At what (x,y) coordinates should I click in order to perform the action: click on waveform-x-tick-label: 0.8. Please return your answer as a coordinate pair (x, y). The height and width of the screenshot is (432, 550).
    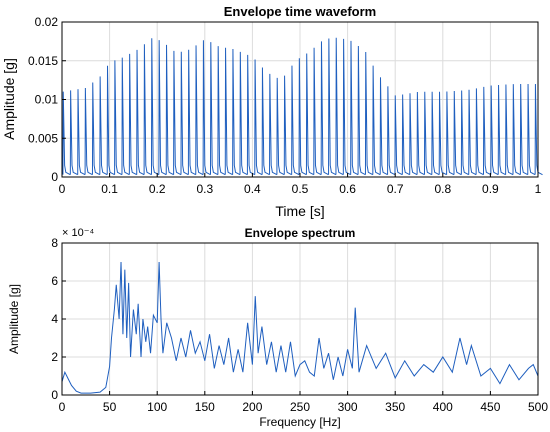
    Looking at the image, I should click on (442, 189).